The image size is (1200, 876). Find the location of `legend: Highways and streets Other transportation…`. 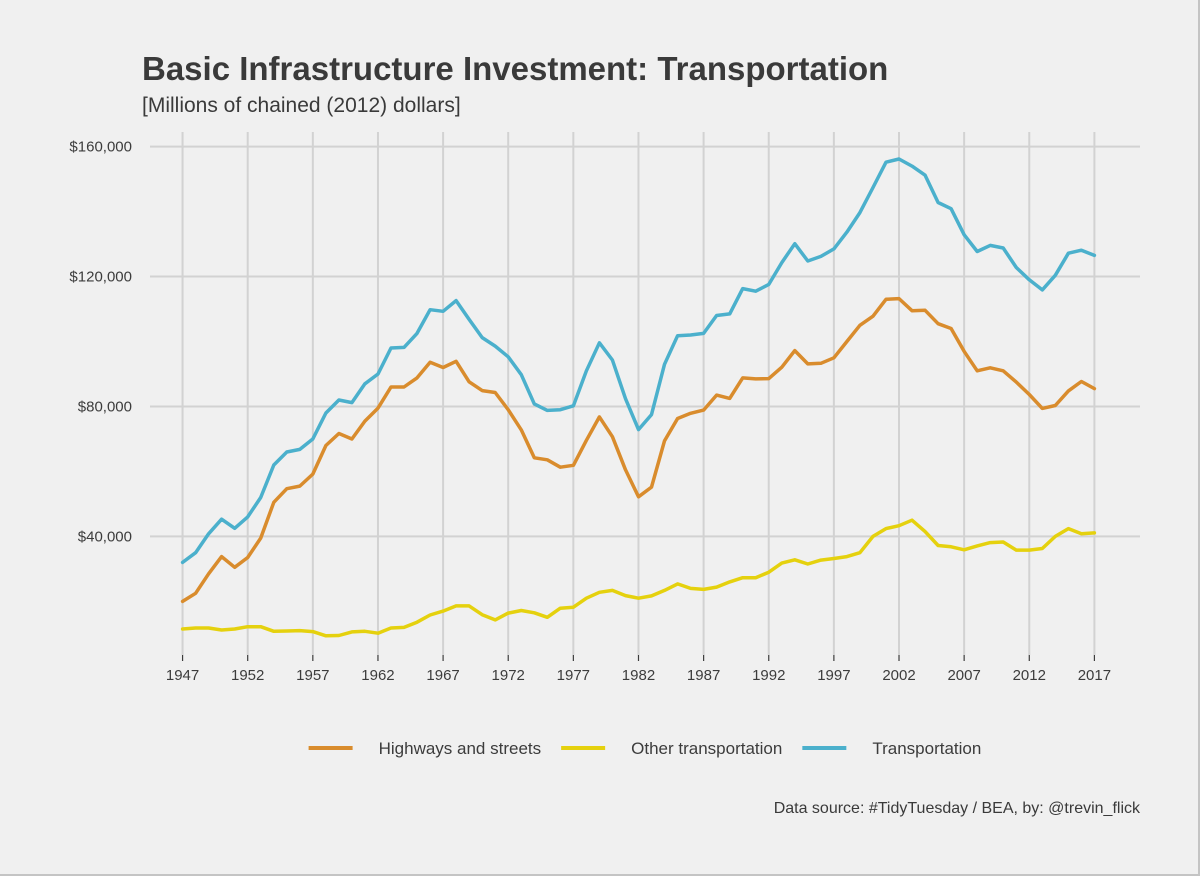

legend: Highways and streets Other transportation… is located at coordinates (644, 748).